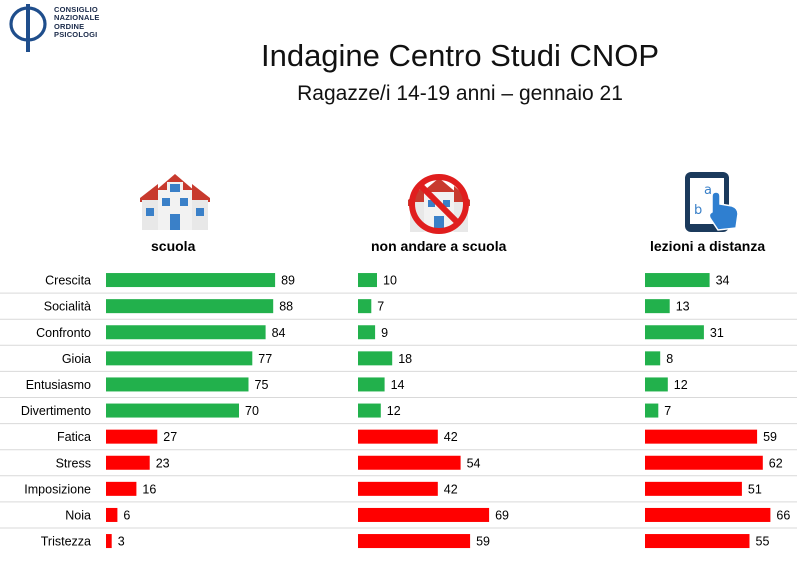 Image resolution: width=797 pixels, height=575 pixels. What do you see at coordinates (286, 307) in the screenshot?
I see `value-label-scuola-socialita: 88` at bounding box center [286, 307].